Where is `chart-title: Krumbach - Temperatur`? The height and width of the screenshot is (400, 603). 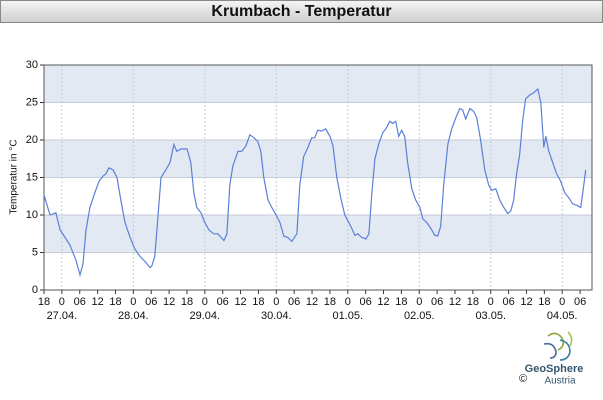
chart-title: Krumbach - Temperatur is located at coordinates (301, 11).